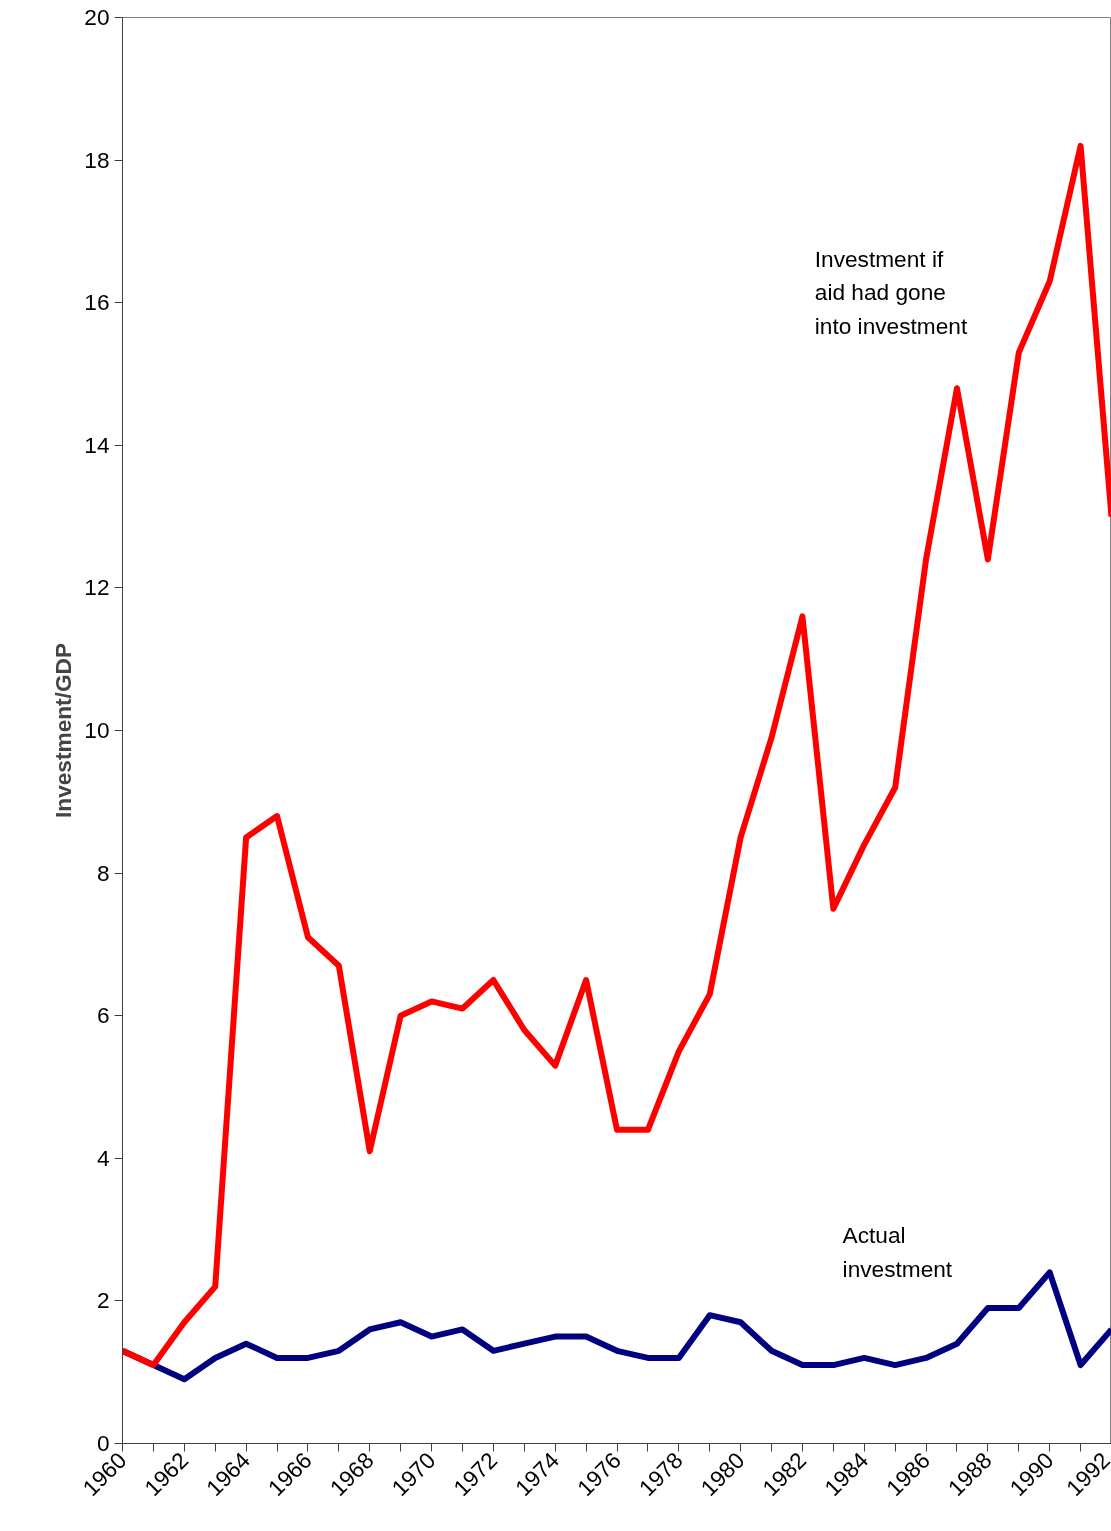 The image size is (1111, 1531). Describe the element at coordinates (897, 1252) in the screenshot. I see `series-label: Actual investment` at that location.